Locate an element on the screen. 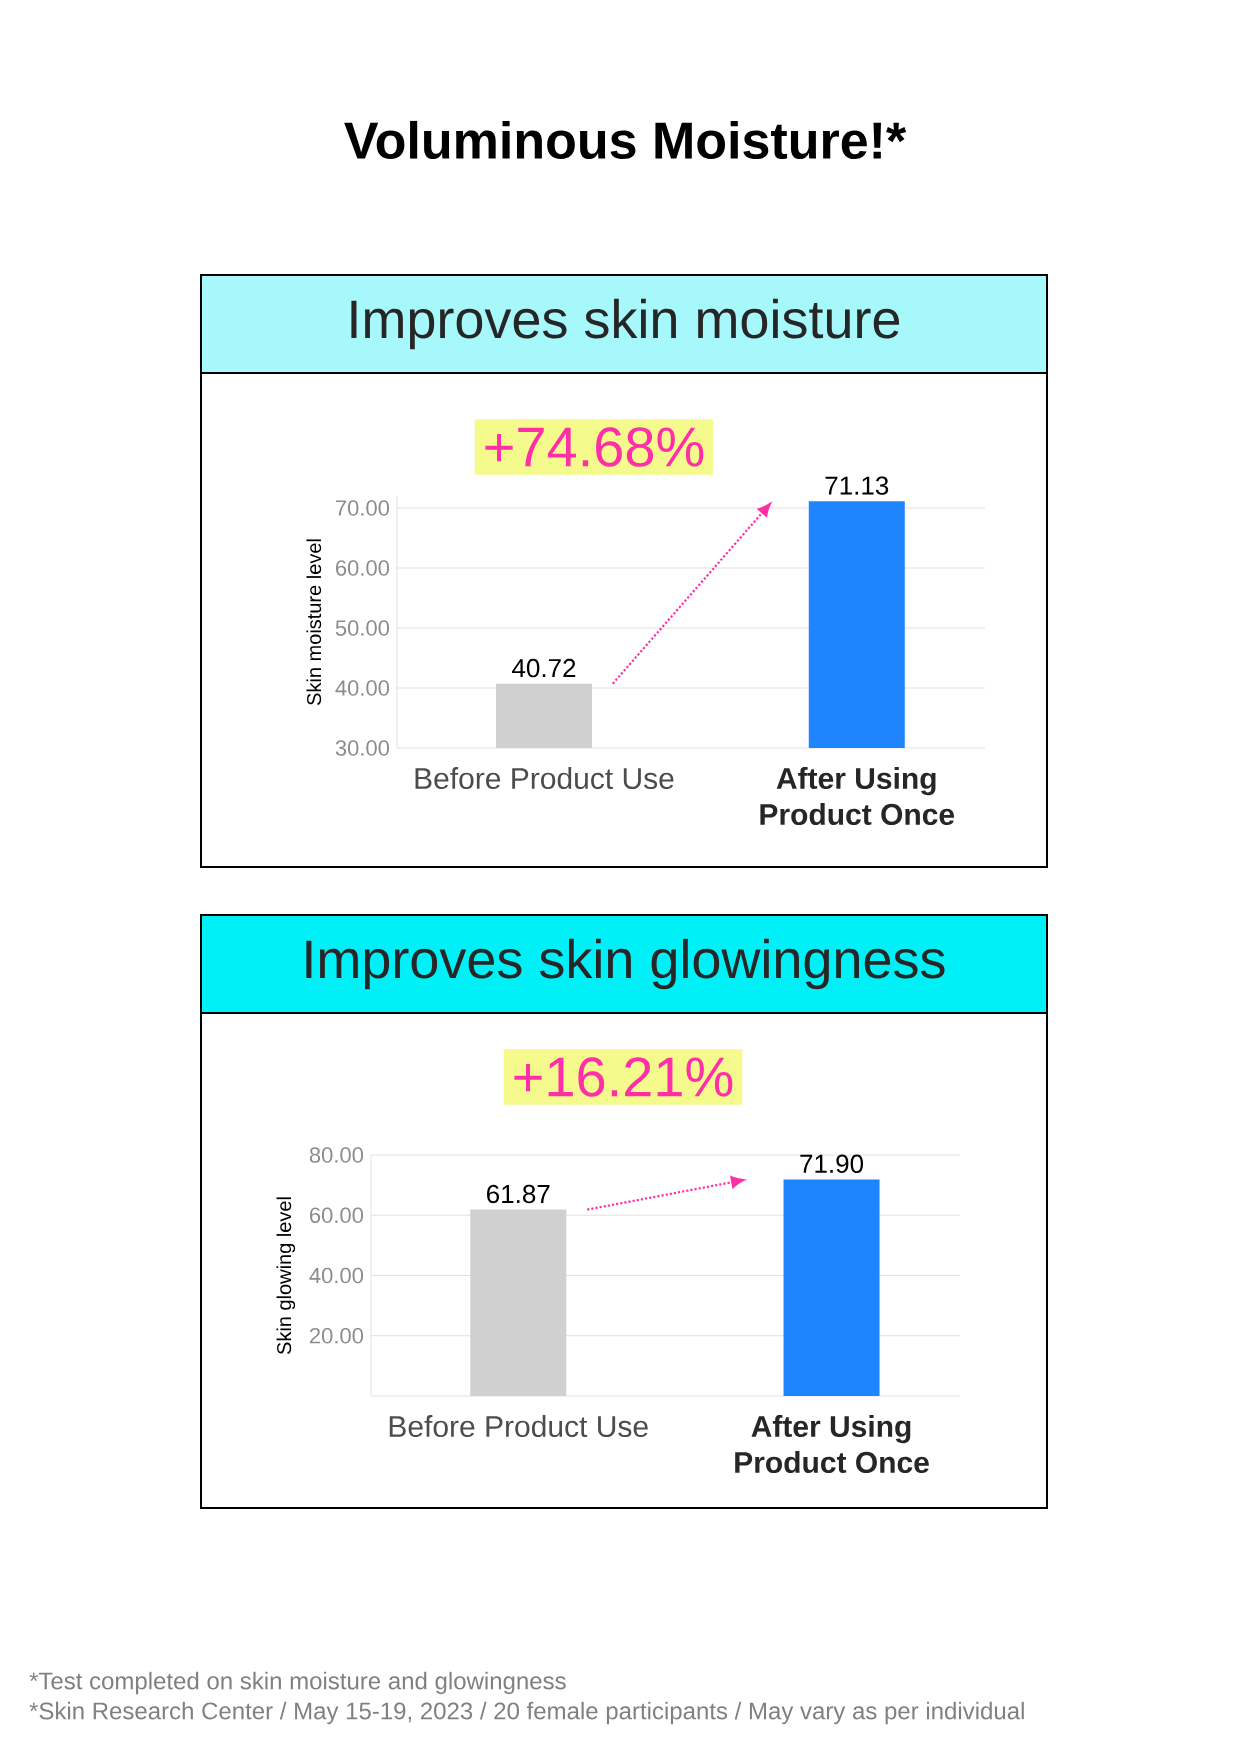 This screenshot has height=1750, width=1250. data-label: 61.87 is located at coordinates (518, 1194).